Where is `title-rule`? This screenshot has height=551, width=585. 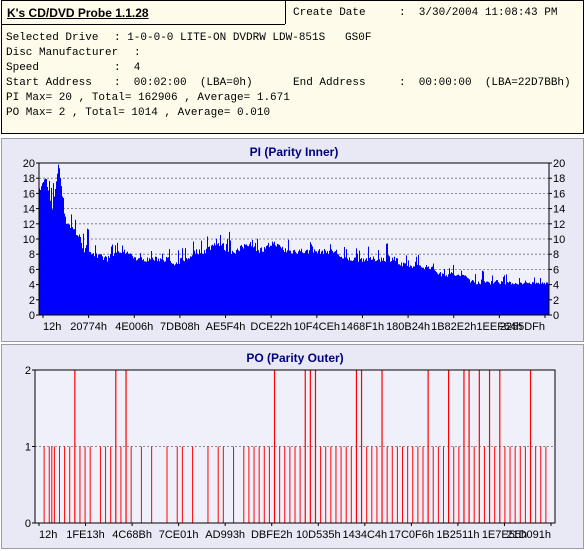
title-rule is located at coordinates (143, 24).